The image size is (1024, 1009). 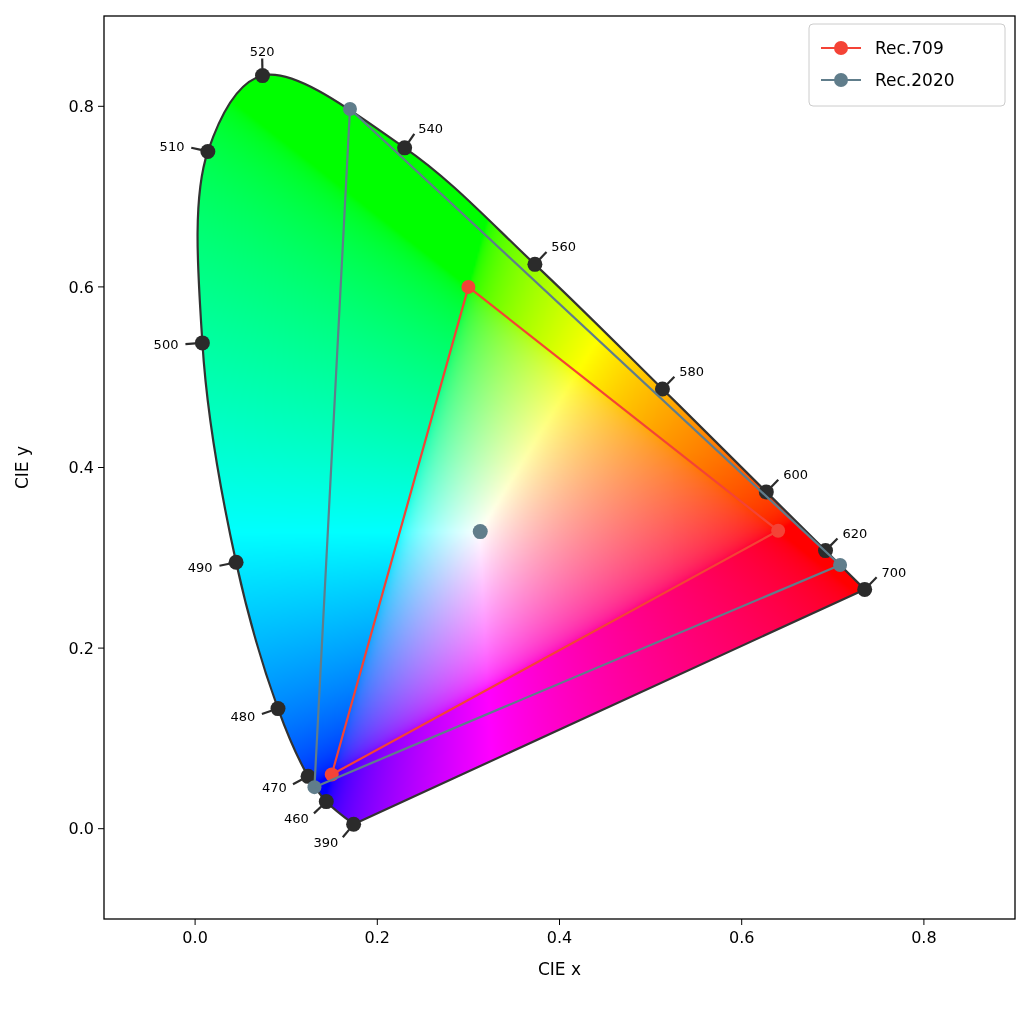 What do you see at coordinates (81, 287) in the screenshot?
I see `y-tick-label: 0.6` at bounding box center [81, 287].